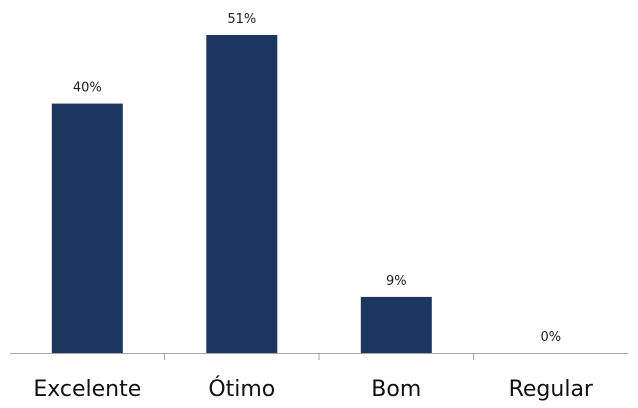 This screenshot has width=638, height=408. I want to click on x-axis-ticks-group, so click(319, 356).